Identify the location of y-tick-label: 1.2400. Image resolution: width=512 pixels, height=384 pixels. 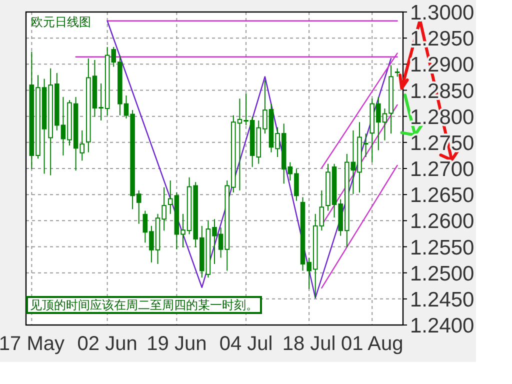
(442, 326).